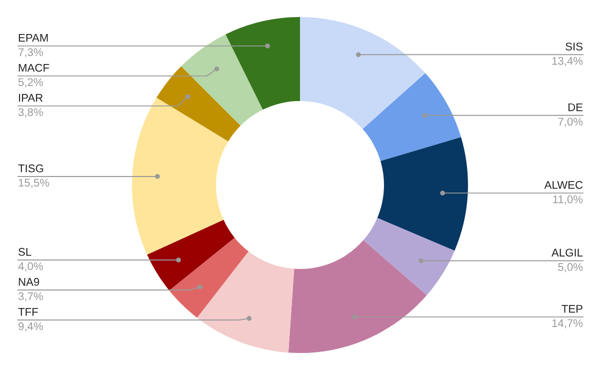  Describe the element at coordinates (568, 200) in the screenshot. I see `data-label: 11,0%` at that location.